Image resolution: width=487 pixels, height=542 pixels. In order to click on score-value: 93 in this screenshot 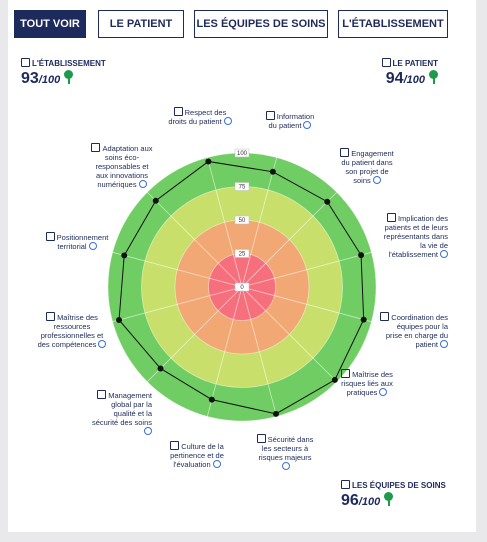, I will do `click(30, 78)`.